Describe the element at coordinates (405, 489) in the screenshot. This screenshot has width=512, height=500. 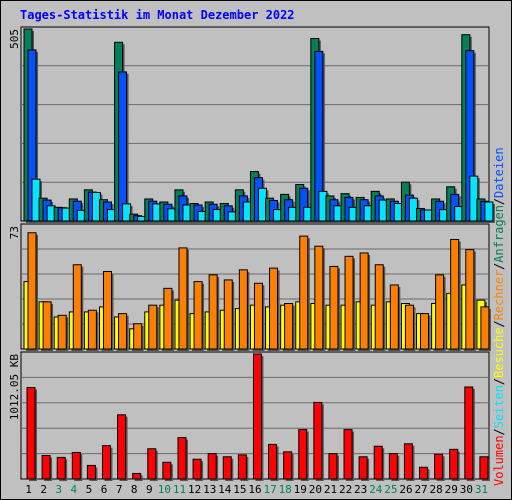
I see `x-tick-label-day-26: 26` at that location.